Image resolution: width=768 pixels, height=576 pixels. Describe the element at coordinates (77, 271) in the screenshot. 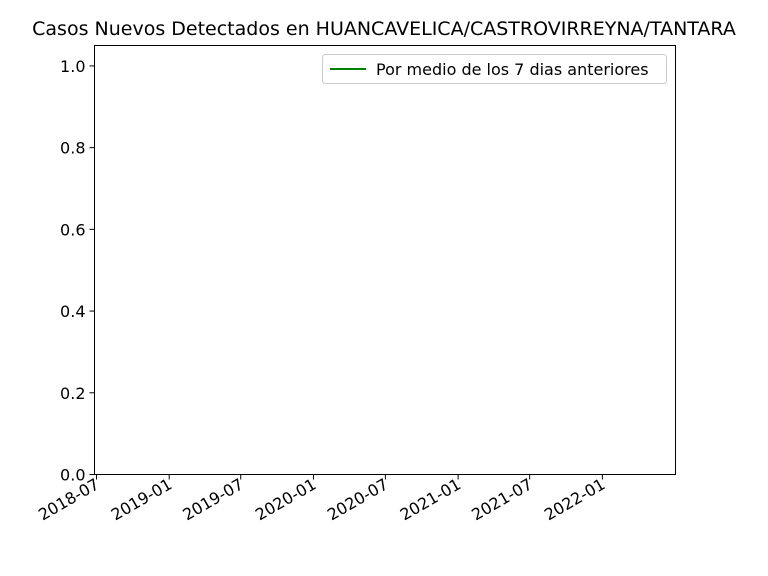

I see `y-axis: 0.0 0.2 0.4 0.6 0.8 1.0` at that location.